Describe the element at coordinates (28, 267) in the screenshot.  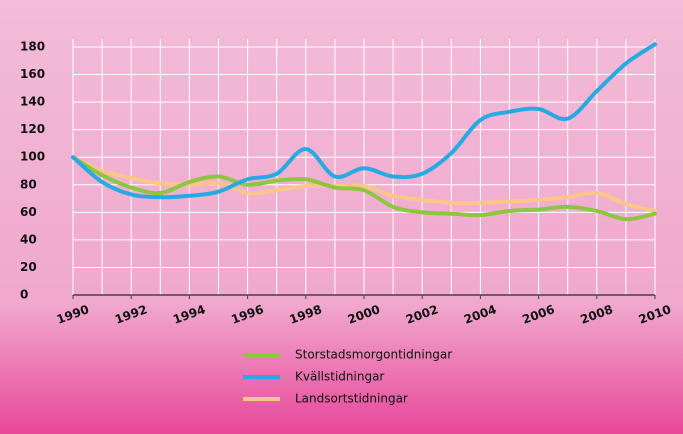
I see `y-tick-label: 20` at that location.